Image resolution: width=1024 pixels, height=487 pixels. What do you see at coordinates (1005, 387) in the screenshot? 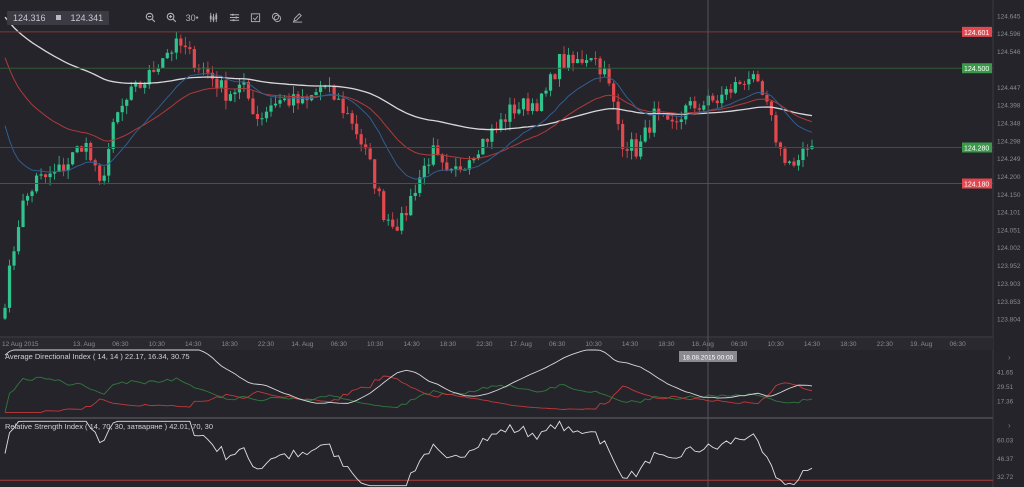
I see `adx-tick-label: 29.51` at bounding box center [1005, 387].